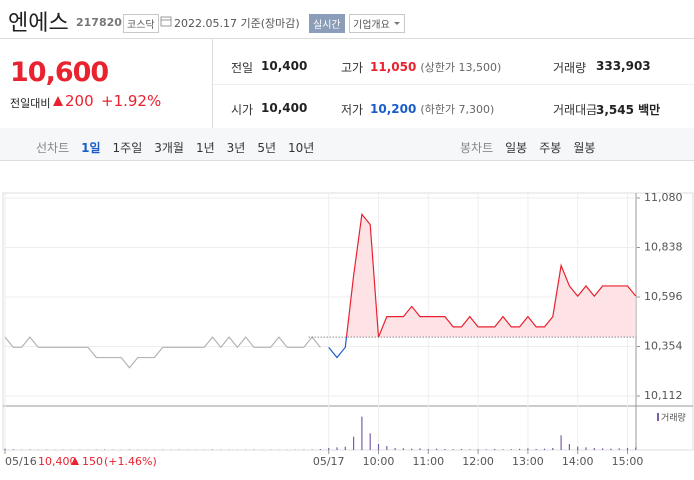 The width and height of the screenshot is (694, 480). Describe the element at coordinates (75, 461) in the screenshot. I see `footer-arrow` at that location.